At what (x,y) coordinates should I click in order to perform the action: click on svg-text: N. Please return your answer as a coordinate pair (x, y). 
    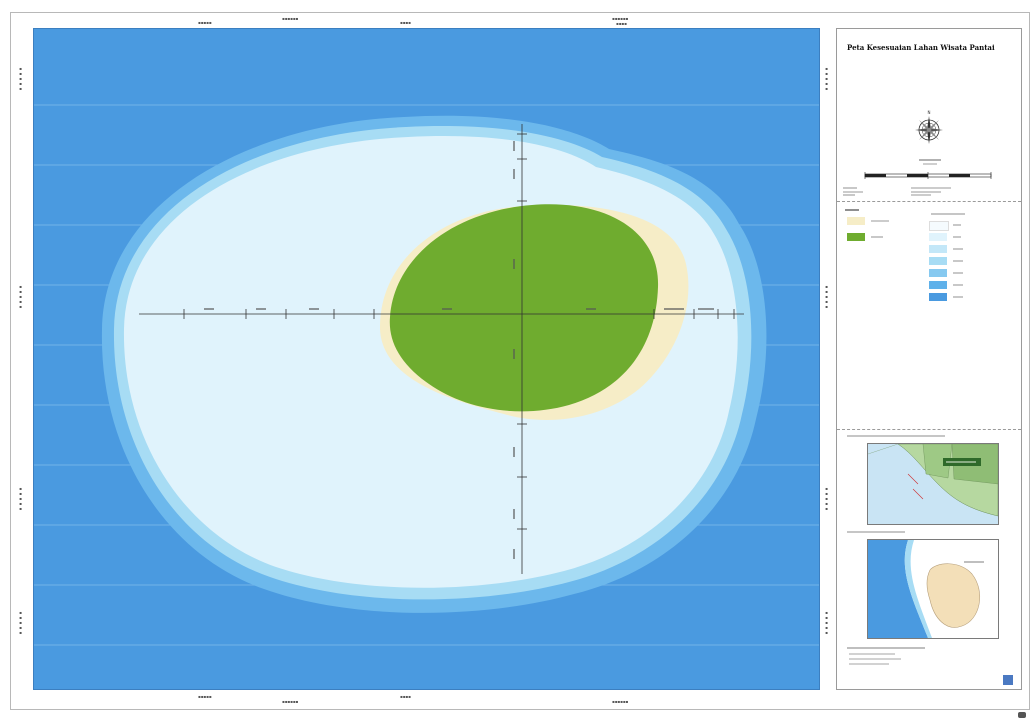
    Looking at the image, I should click on (929, 112).